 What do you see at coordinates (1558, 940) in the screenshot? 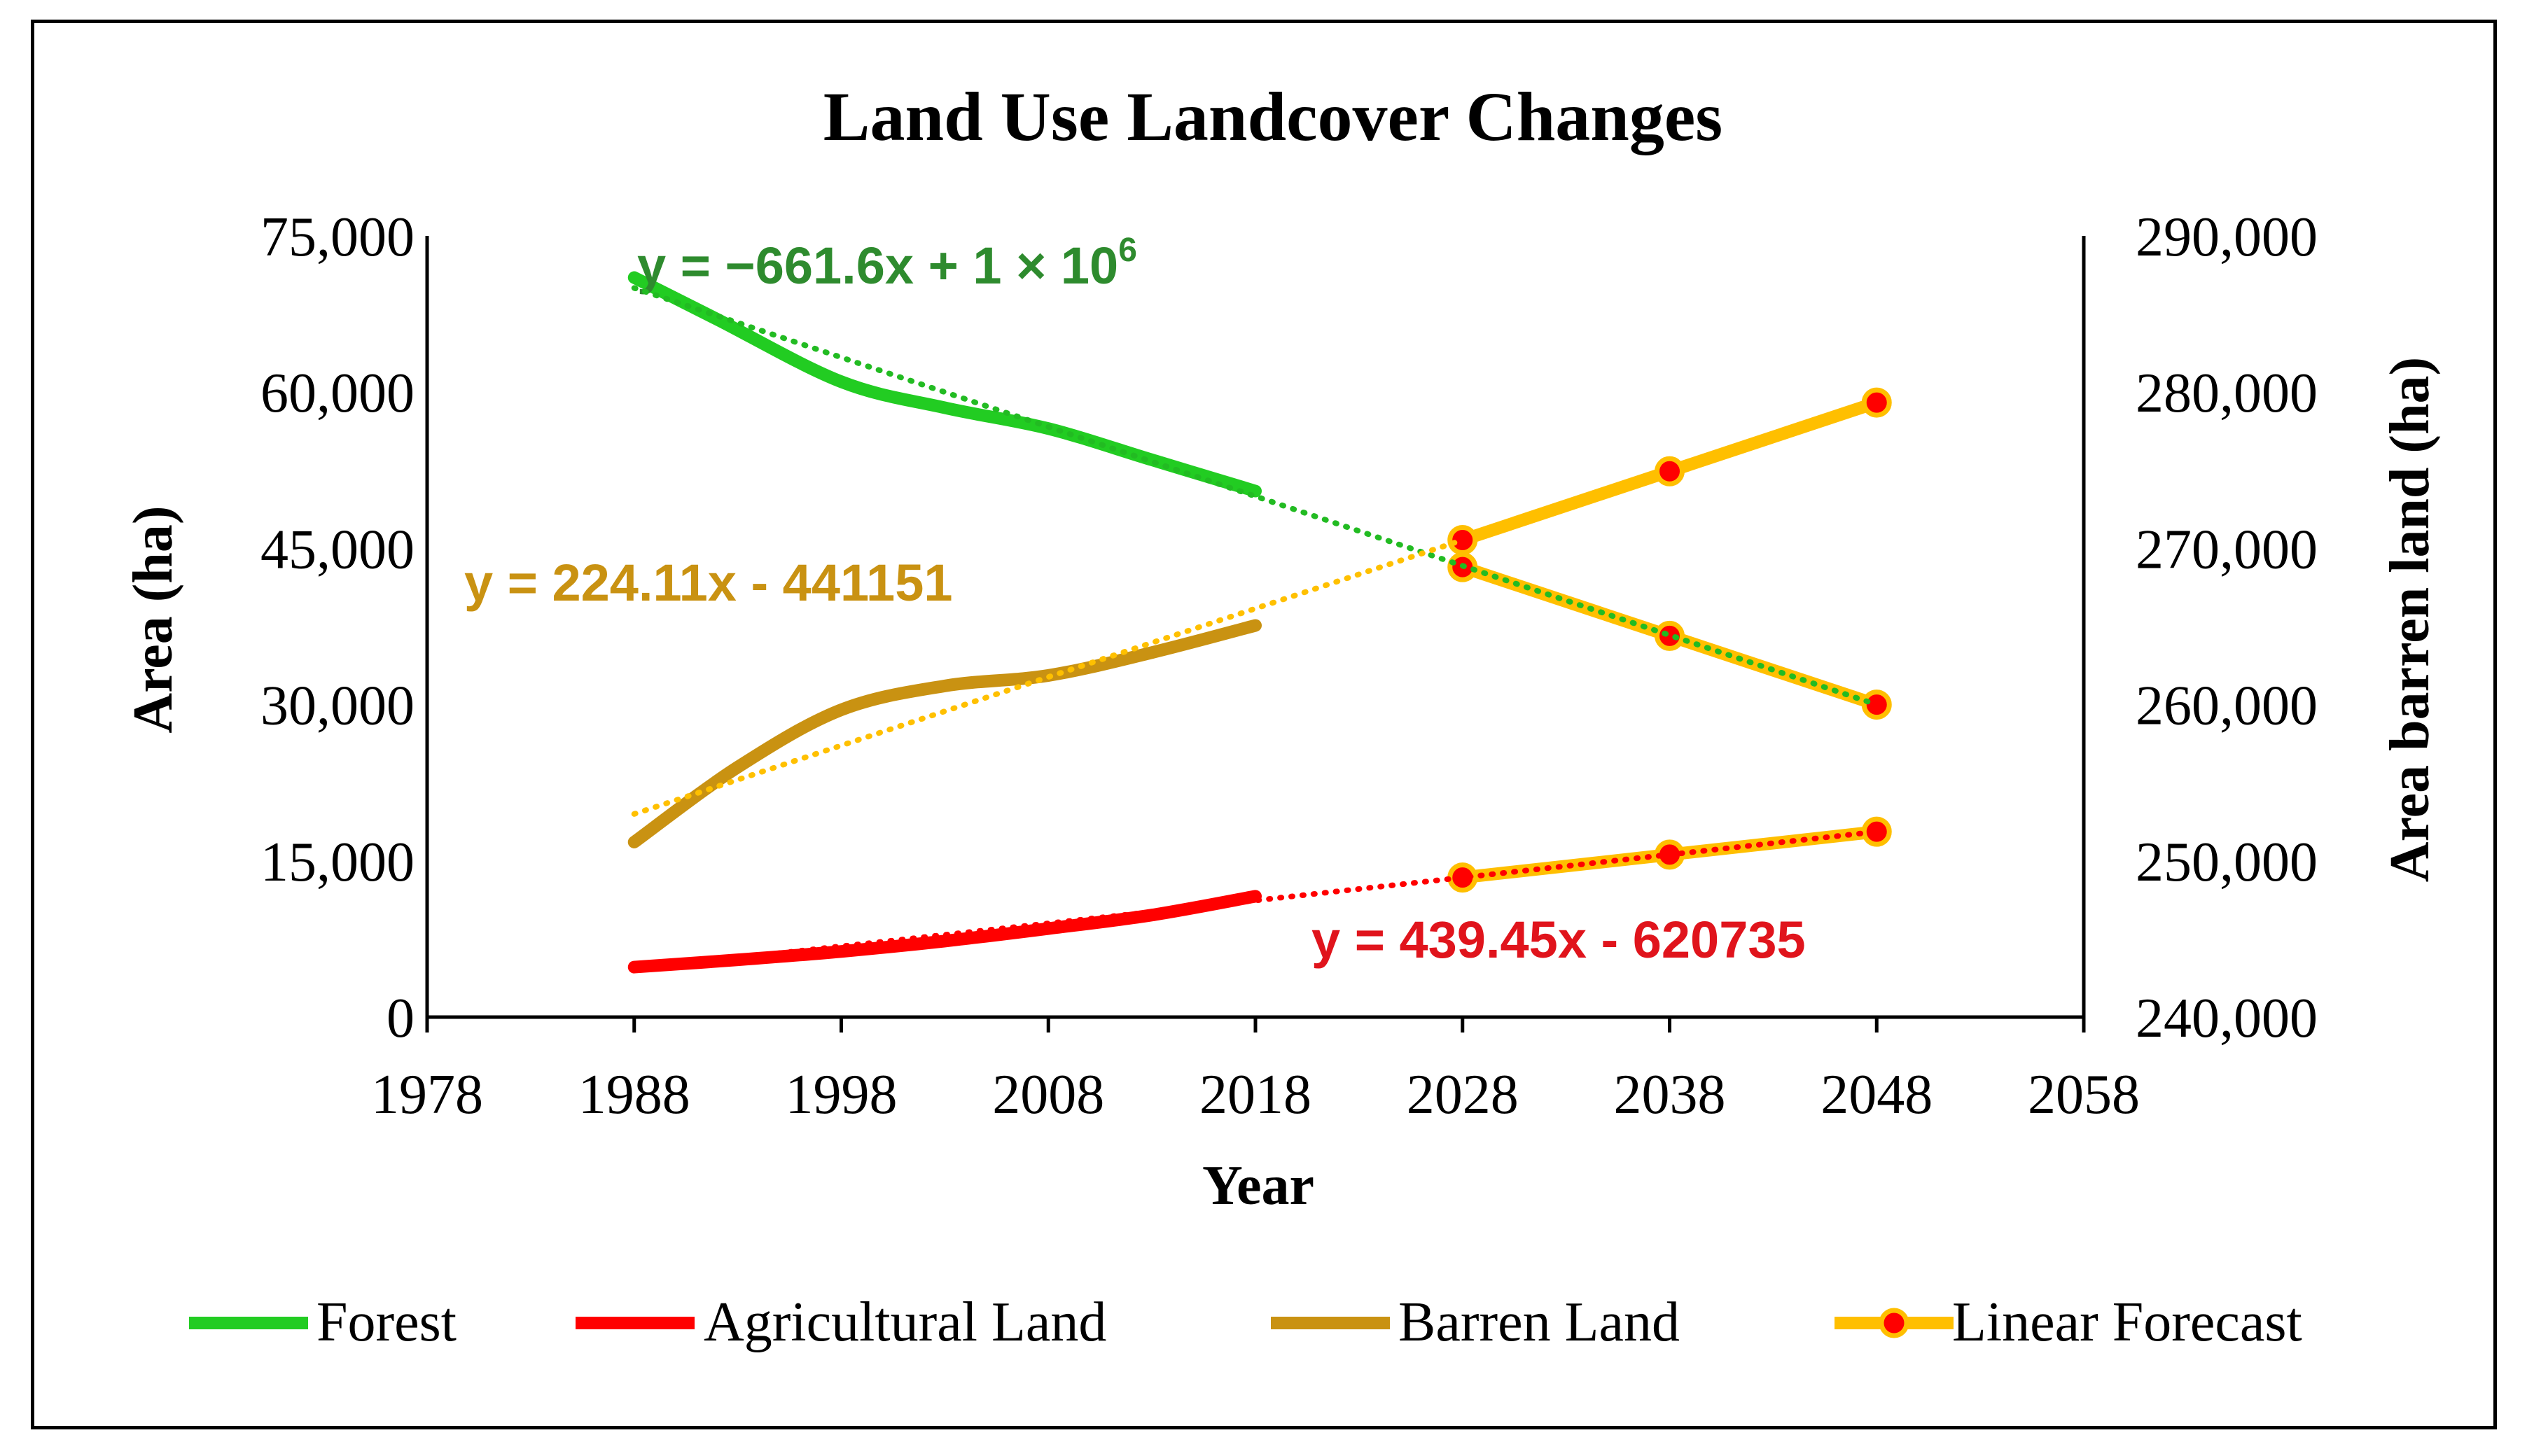
I see `agricultural-equation: y = 439.45x - 620735` at bounding box center [1558, 940].